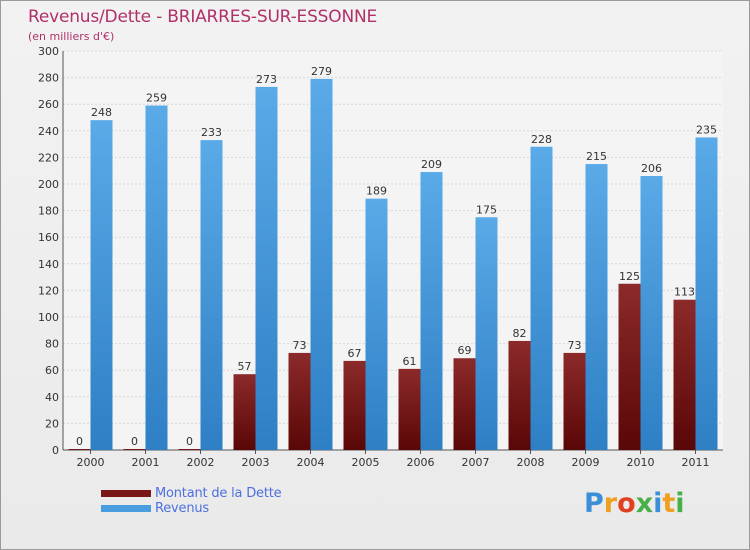 The height and width of the screenshot is (550, 750). I want to click on legend-swatch-debt, so click(126, 493).